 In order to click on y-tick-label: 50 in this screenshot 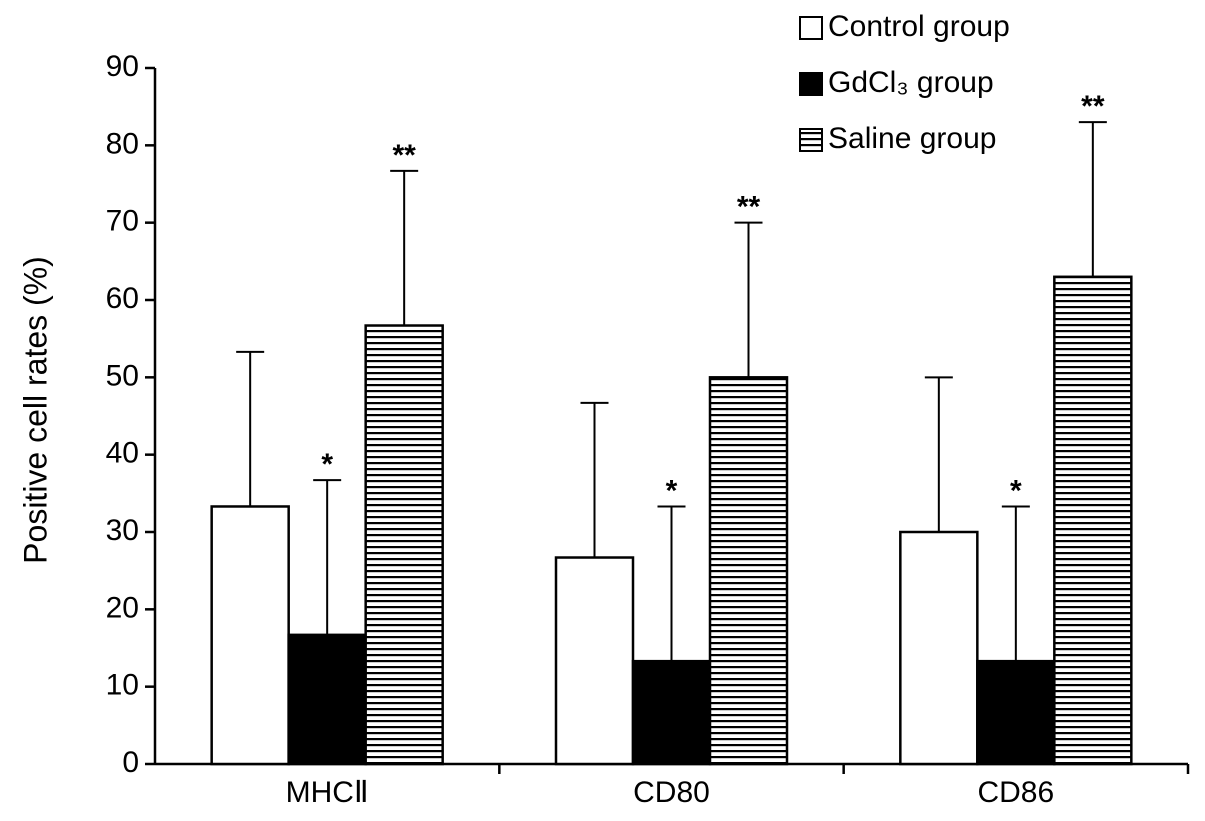, I will do `click(122, 375)`.